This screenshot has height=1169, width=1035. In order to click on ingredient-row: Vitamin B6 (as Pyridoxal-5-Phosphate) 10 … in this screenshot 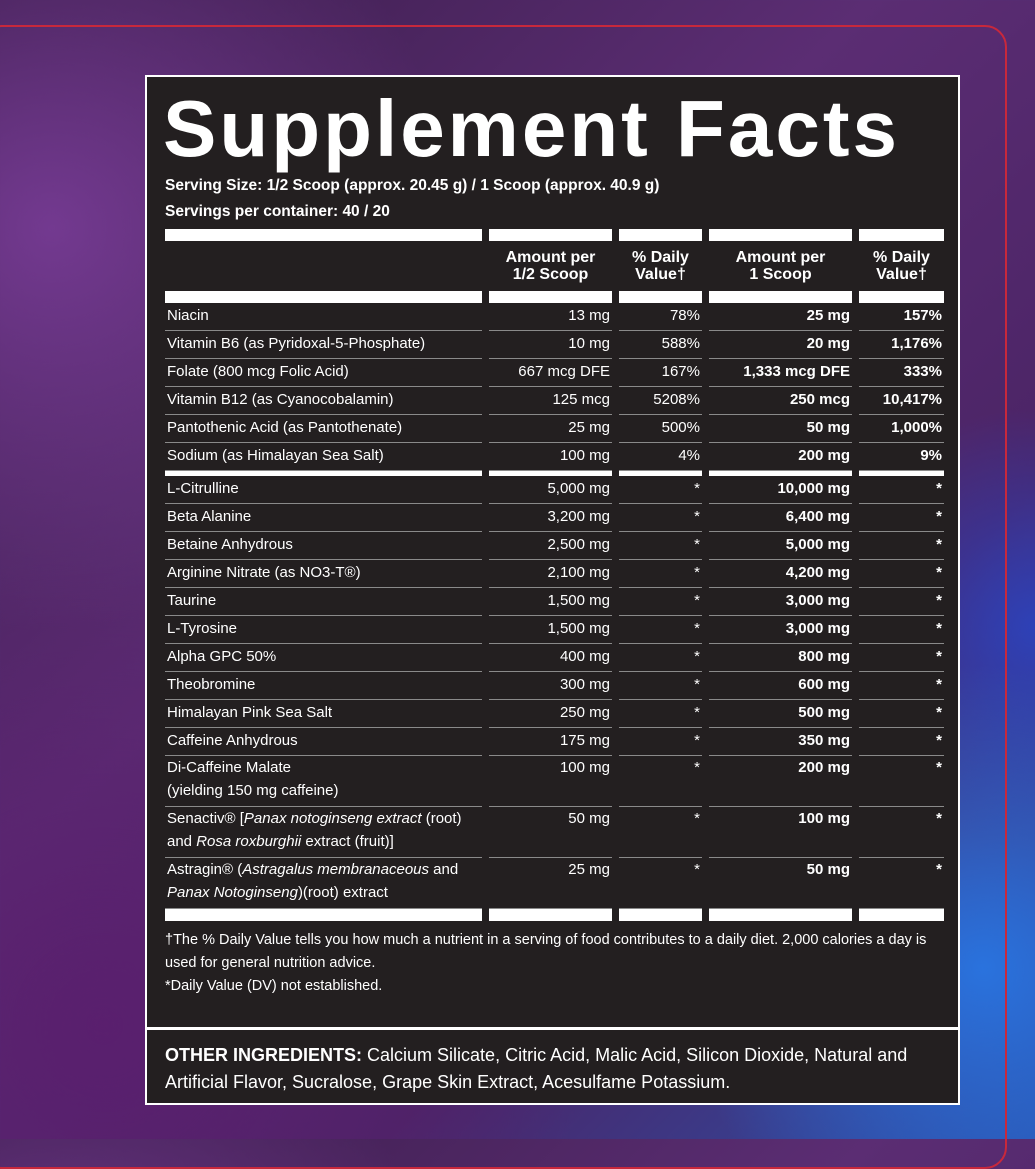, I will do `click(554, 345)`.